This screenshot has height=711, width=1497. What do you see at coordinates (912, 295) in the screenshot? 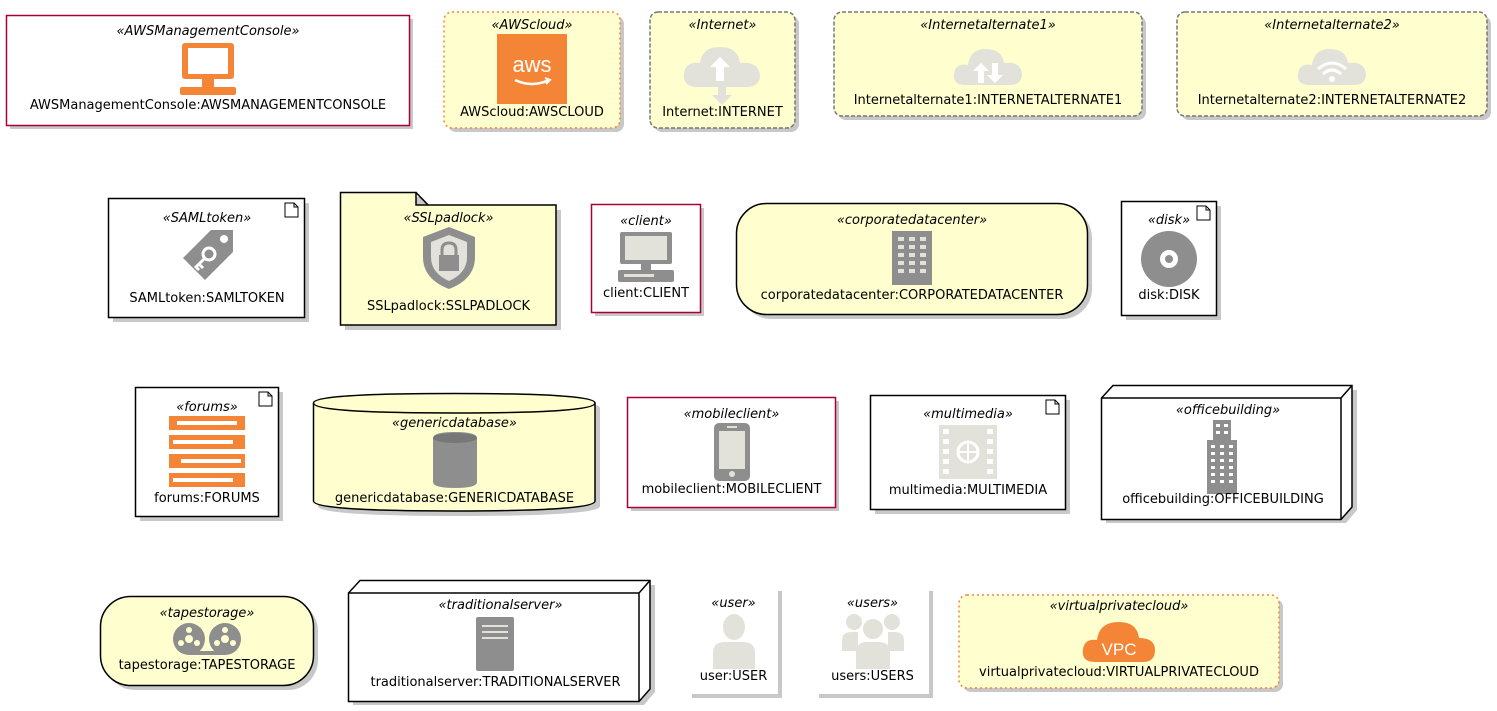
I see `node-label: corporatedatacenter:CORPORATEDATACENTER` at bounding box center [912, 295].